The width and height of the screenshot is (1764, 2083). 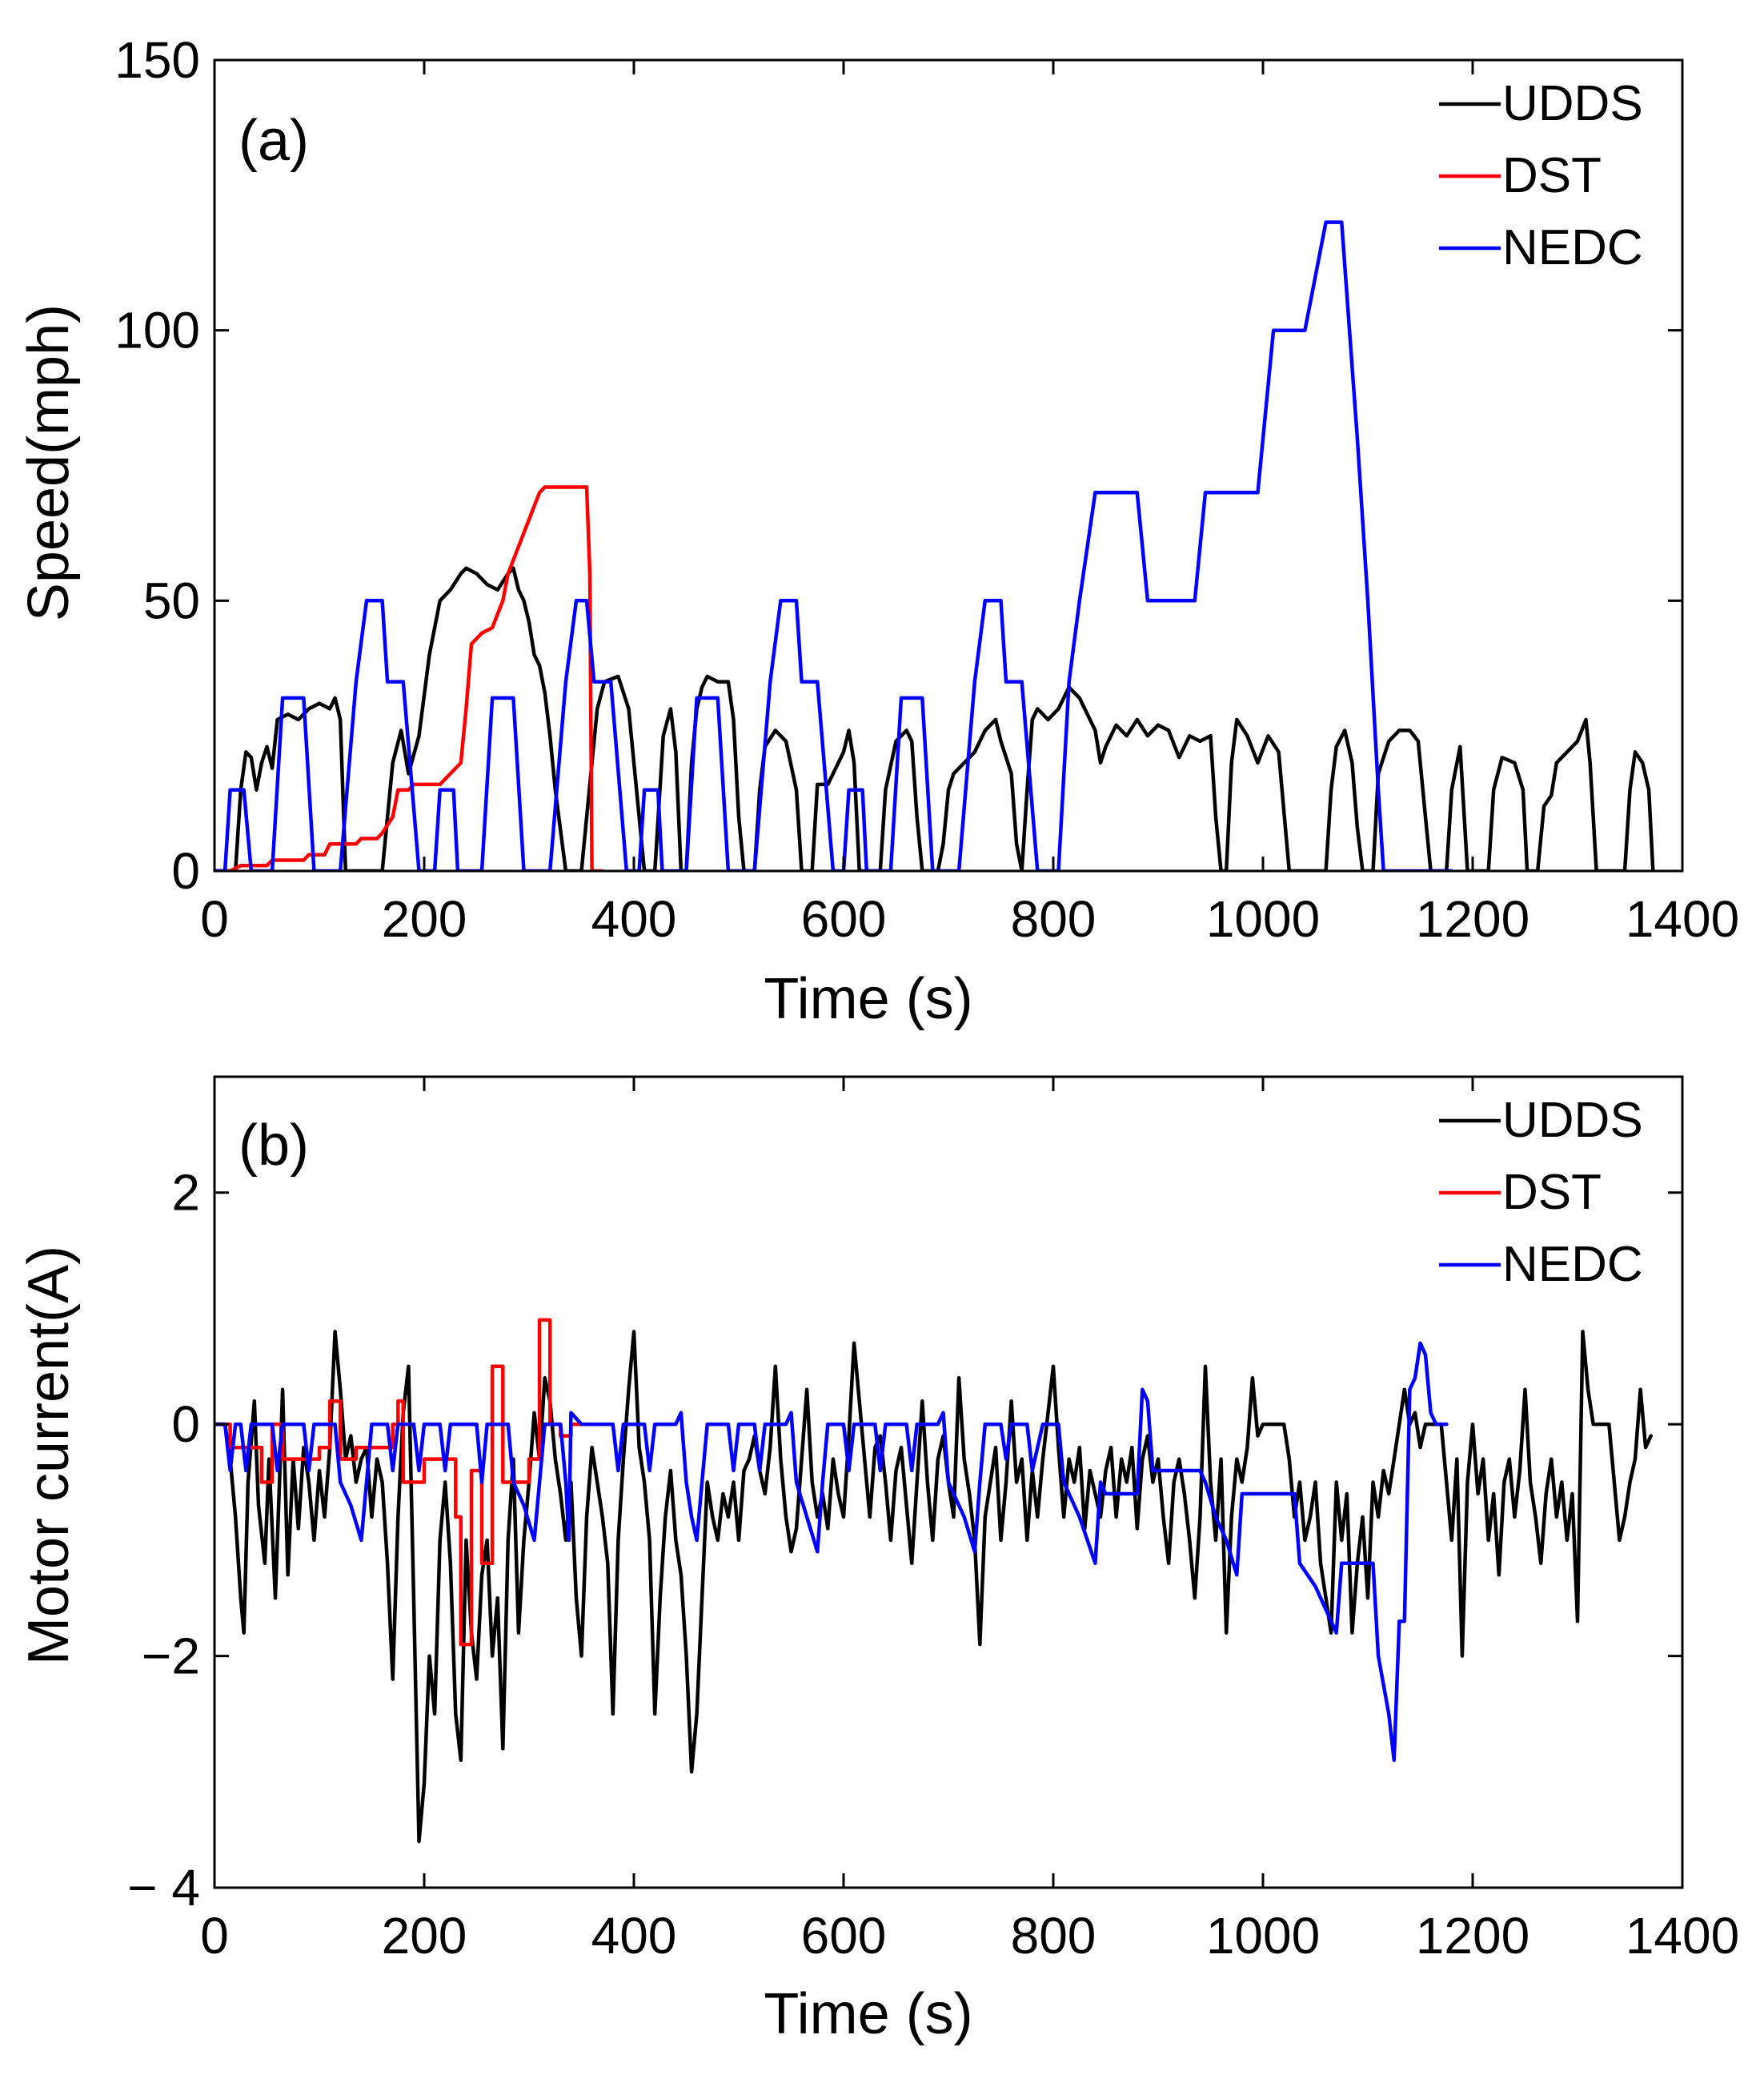 What do you see at coordinates (157, 60) in the screenshot?
I see `y-tick-label: 150` at bounding box center [157, 60].